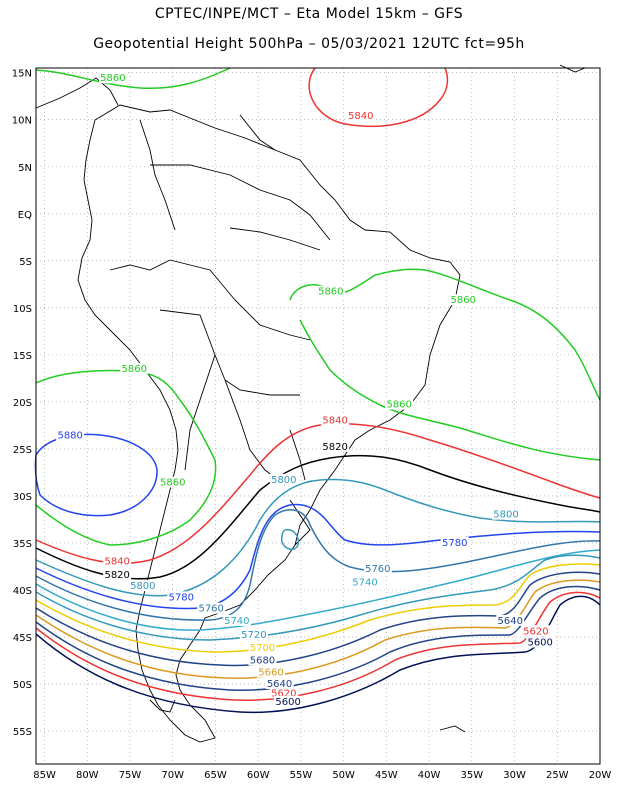  Describe the element at coordinates (215, 775) in the screenshot. I see `lon-tick-label: 65W` at that location.